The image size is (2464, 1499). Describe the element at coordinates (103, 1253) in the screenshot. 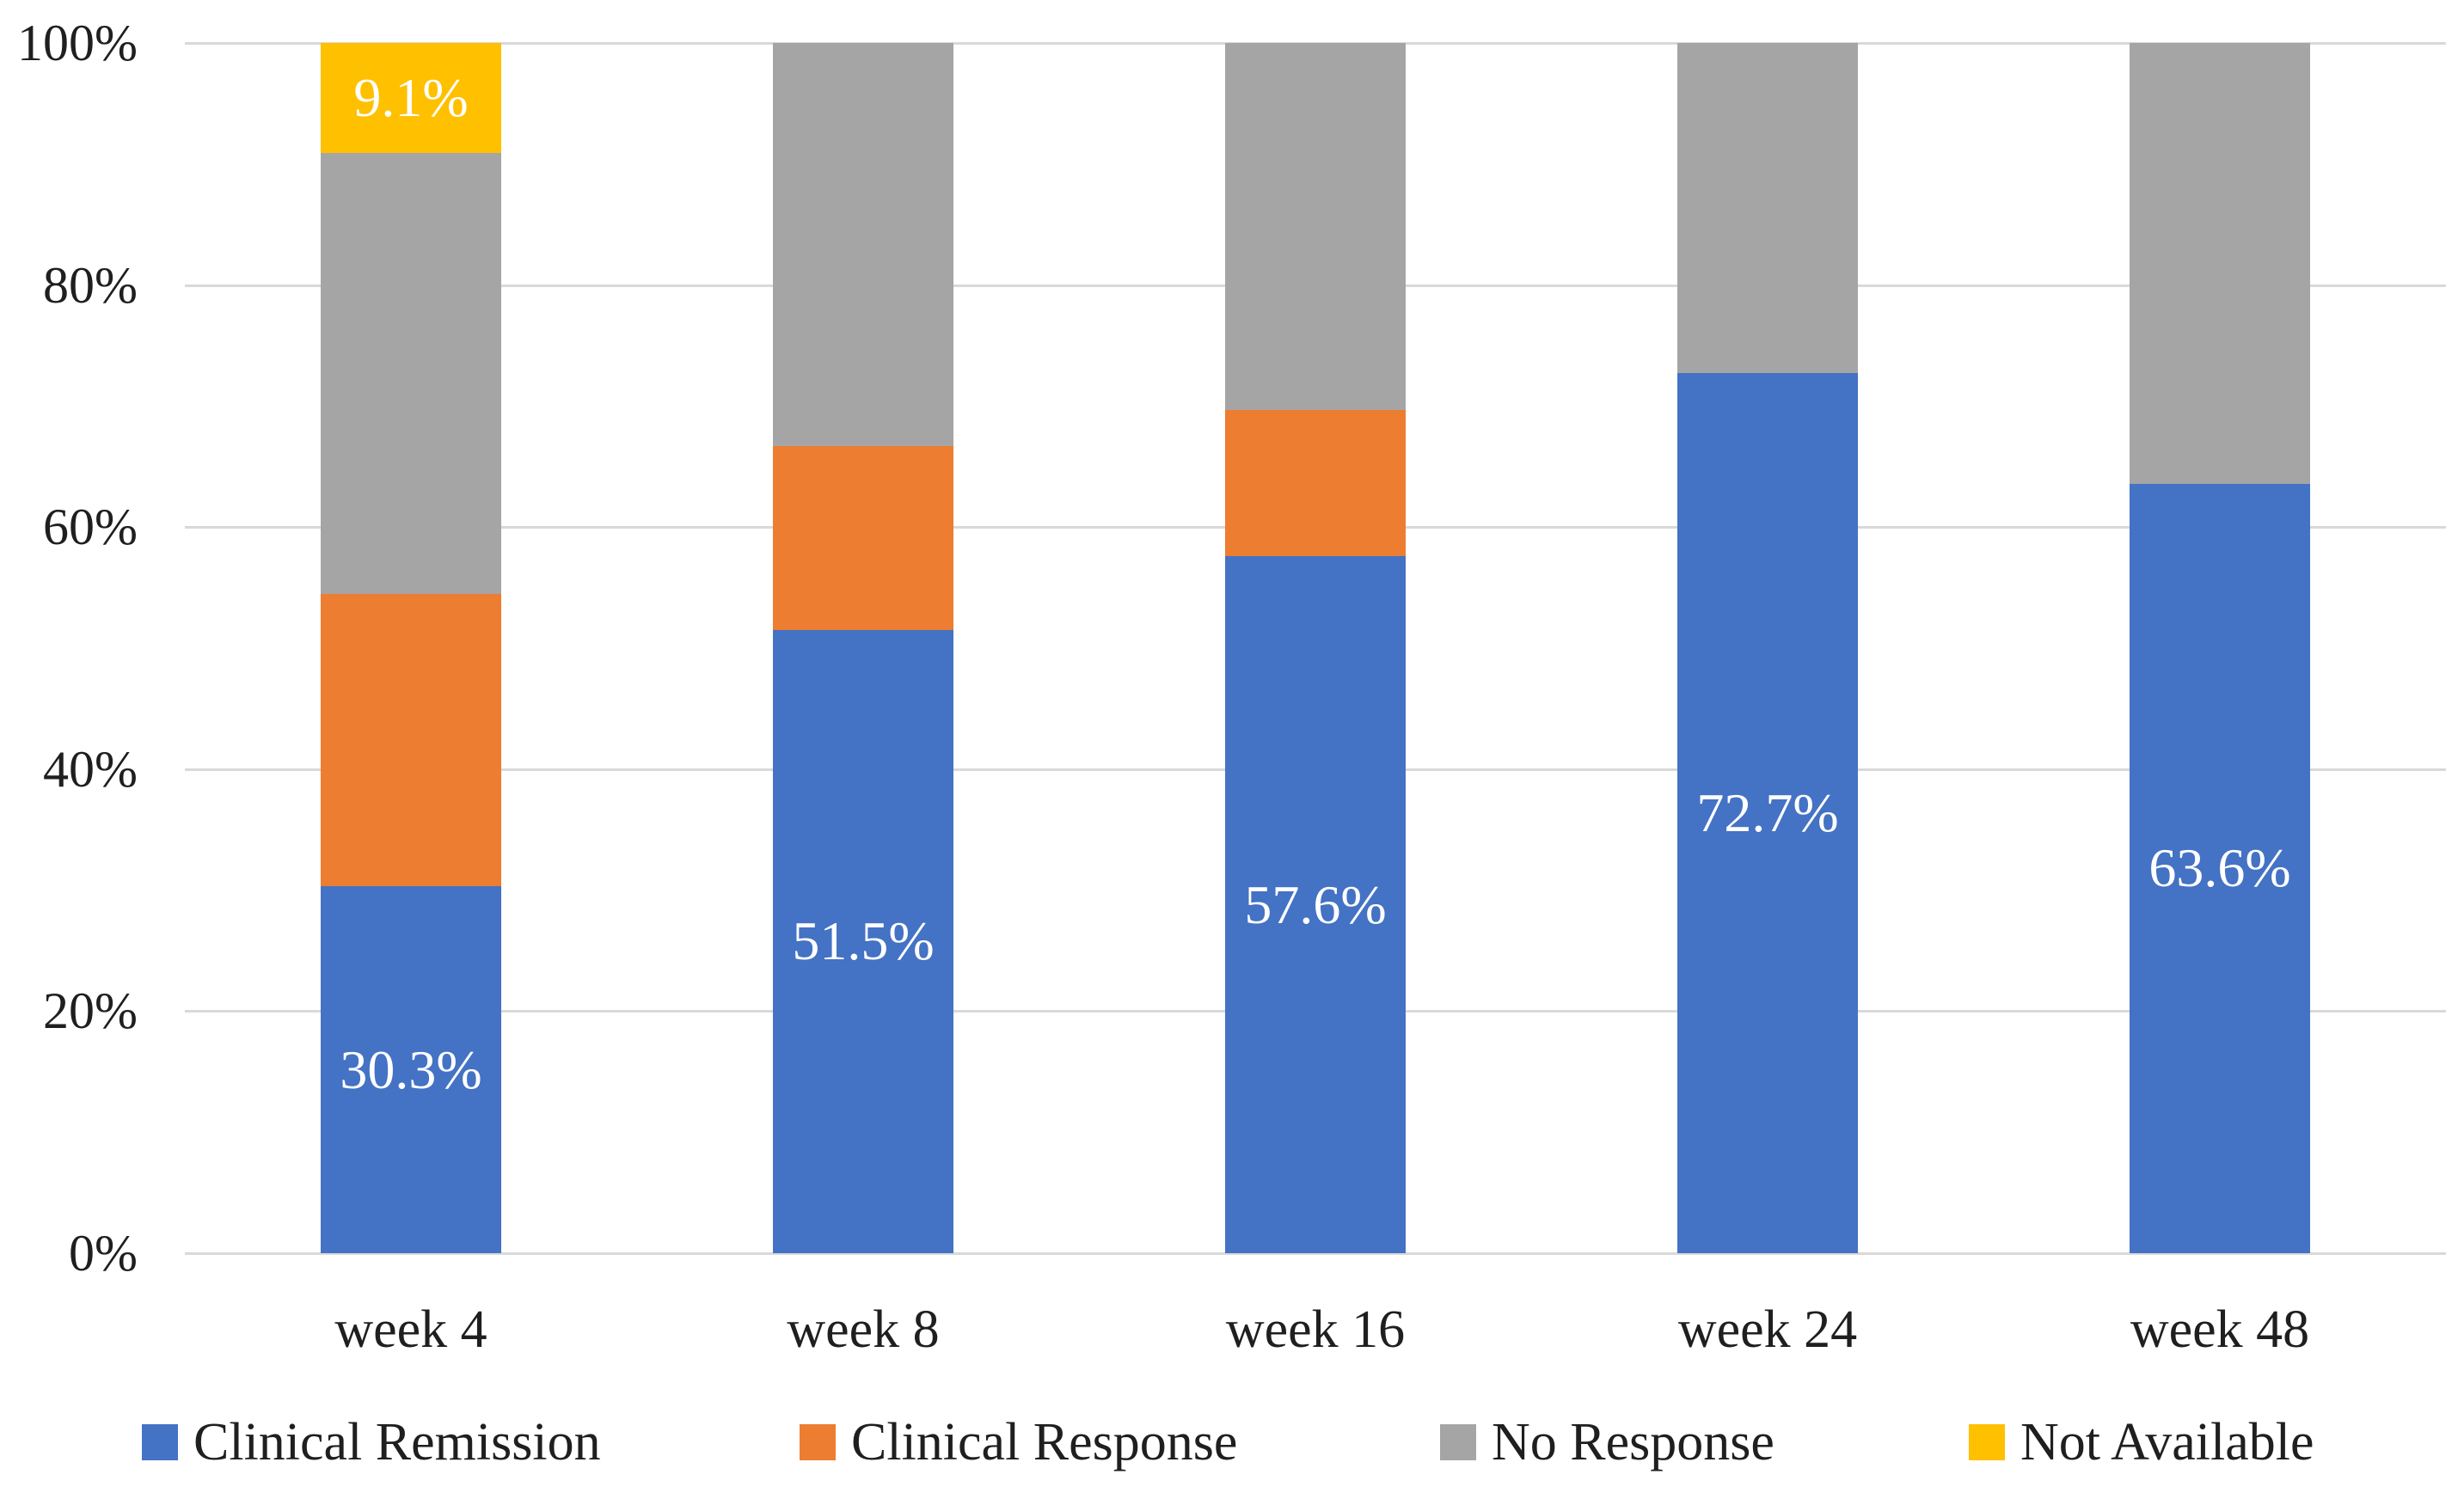

I see `y-axis-label-0: 0%` at that location.